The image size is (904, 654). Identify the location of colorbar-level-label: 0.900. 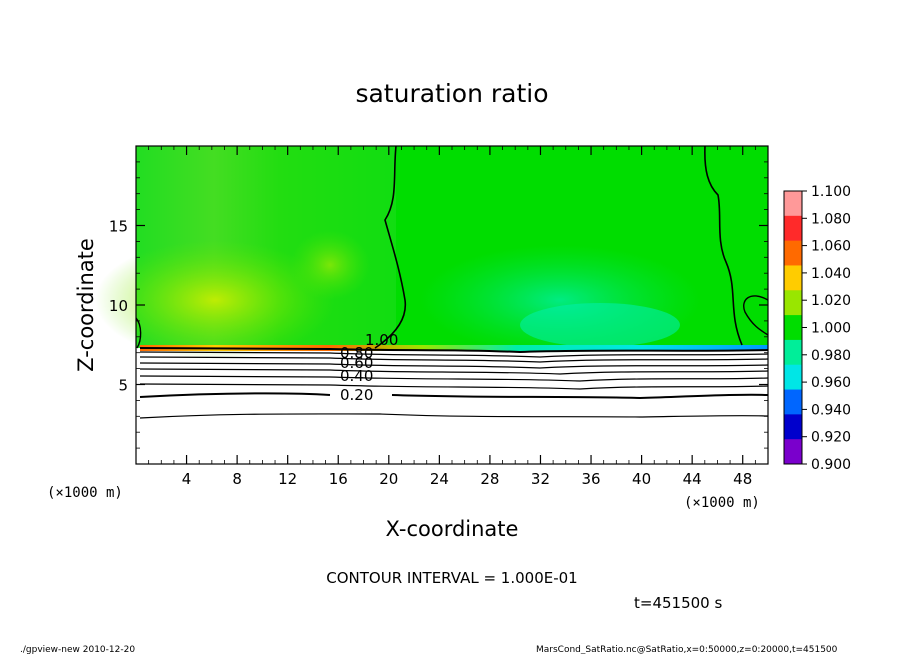
(831, 465).